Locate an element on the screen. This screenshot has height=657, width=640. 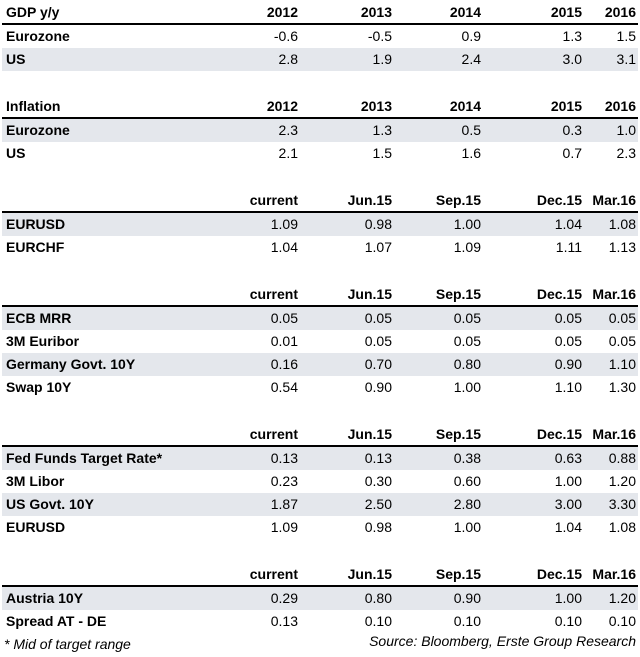
value-cell: 2.1 is located at coordinates (288, 153).